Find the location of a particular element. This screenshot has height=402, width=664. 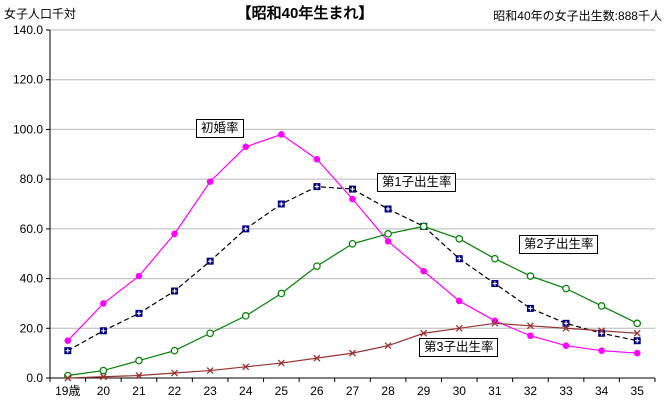

chart-title: 【昭和40年生まれ】 is located at coordinates (305, 13).